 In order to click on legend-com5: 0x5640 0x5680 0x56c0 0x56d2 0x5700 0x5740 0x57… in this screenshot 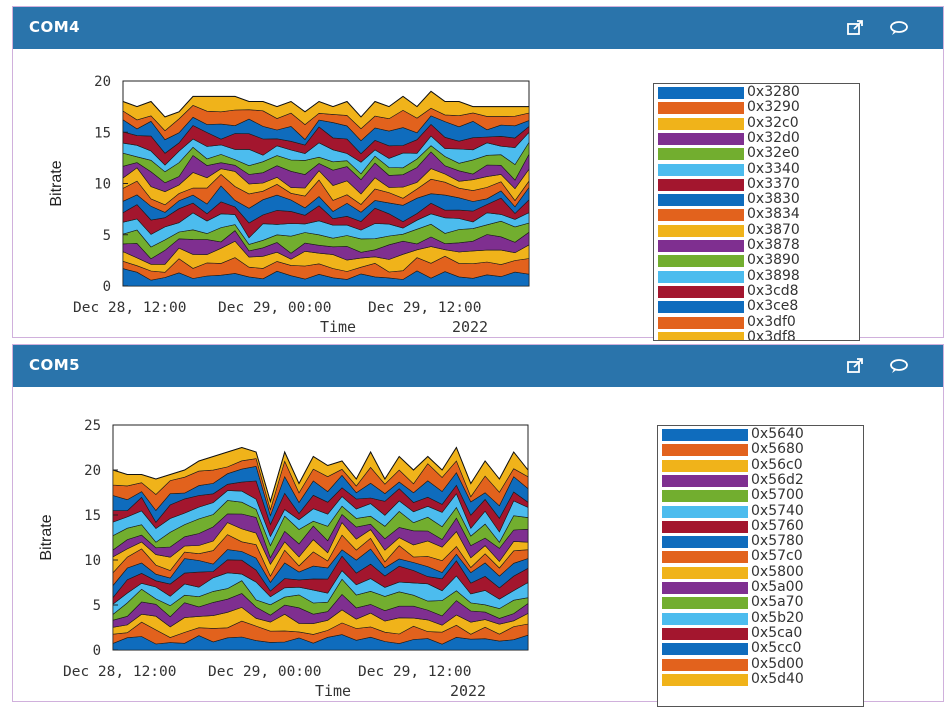, I will do `click(760, 566)`.